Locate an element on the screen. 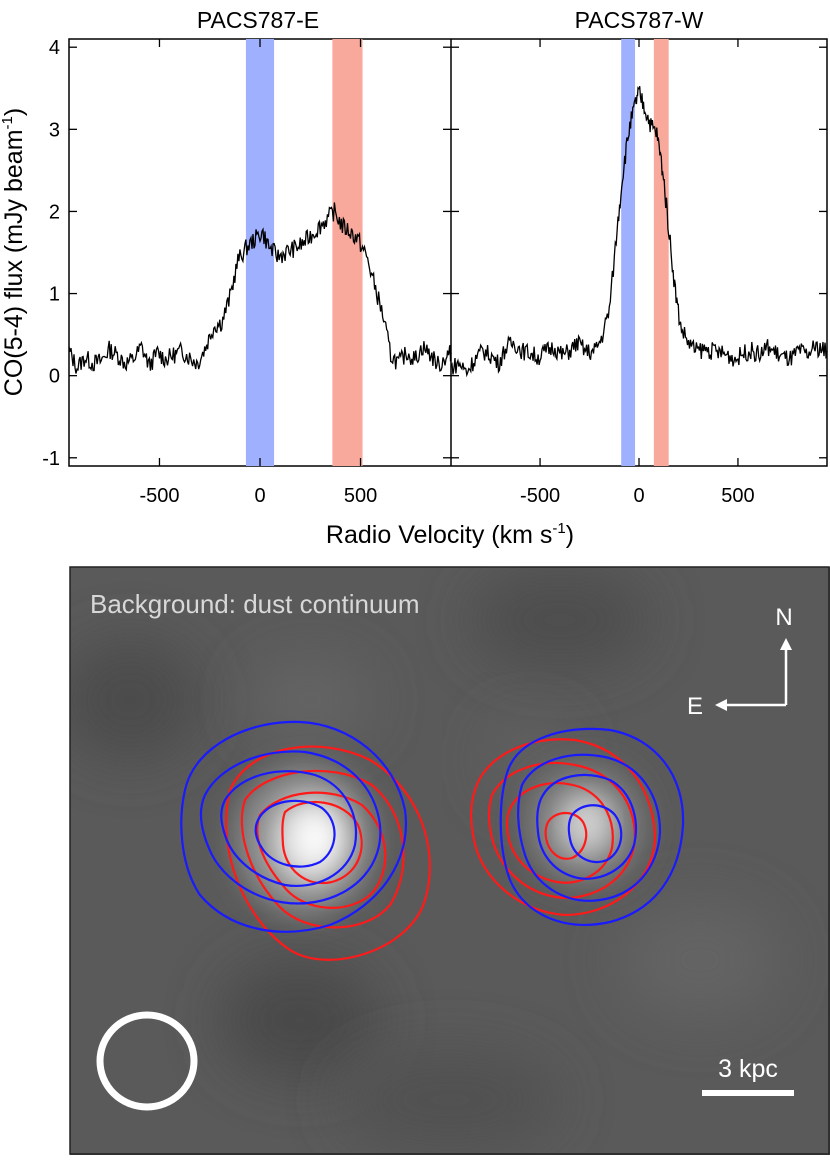  y-tick-labels: -1 0 1 2 3 4 is located at coordinates (51, 253).